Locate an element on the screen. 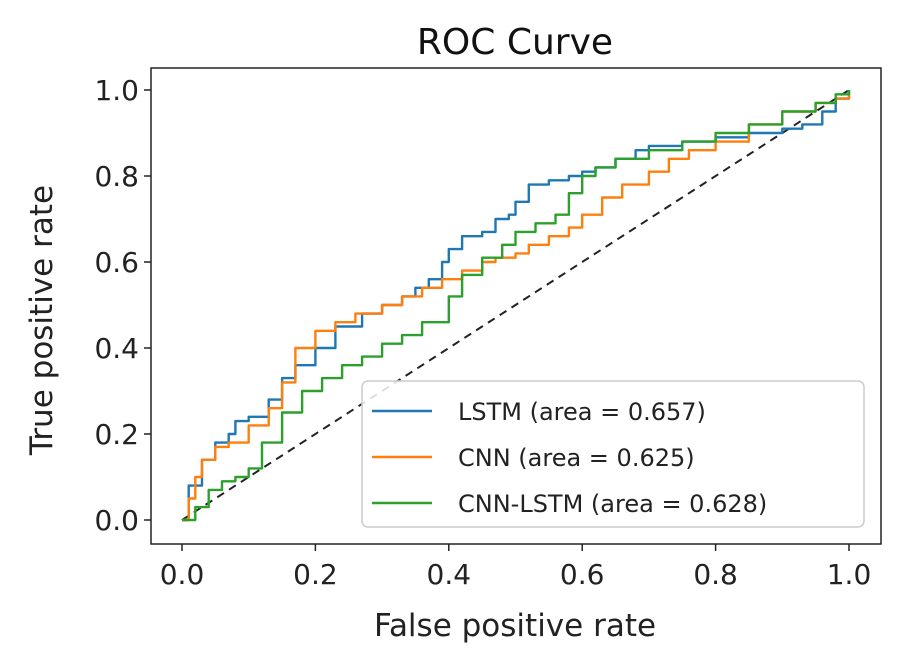 The height and width of the screenshot is (664, 910). y-tick-label: 0.4 is located at coordinates (116, 348).